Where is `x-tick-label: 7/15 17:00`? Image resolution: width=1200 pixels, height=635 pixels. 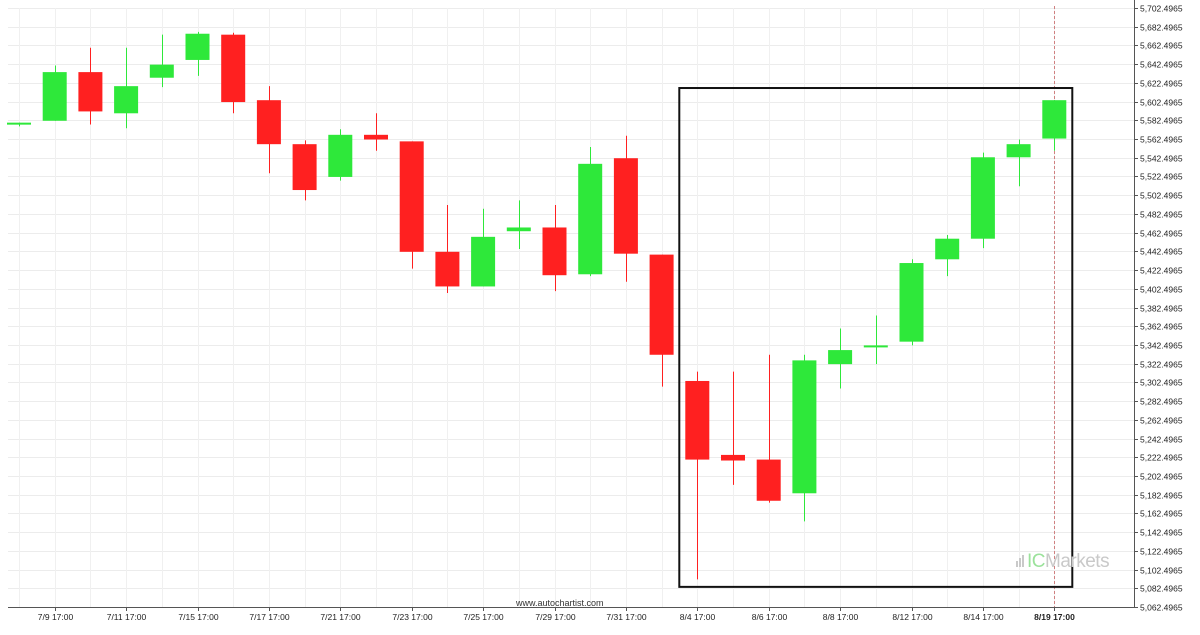
x-tick-label: 7/15 17:00 is located at coordinates (198, 617).